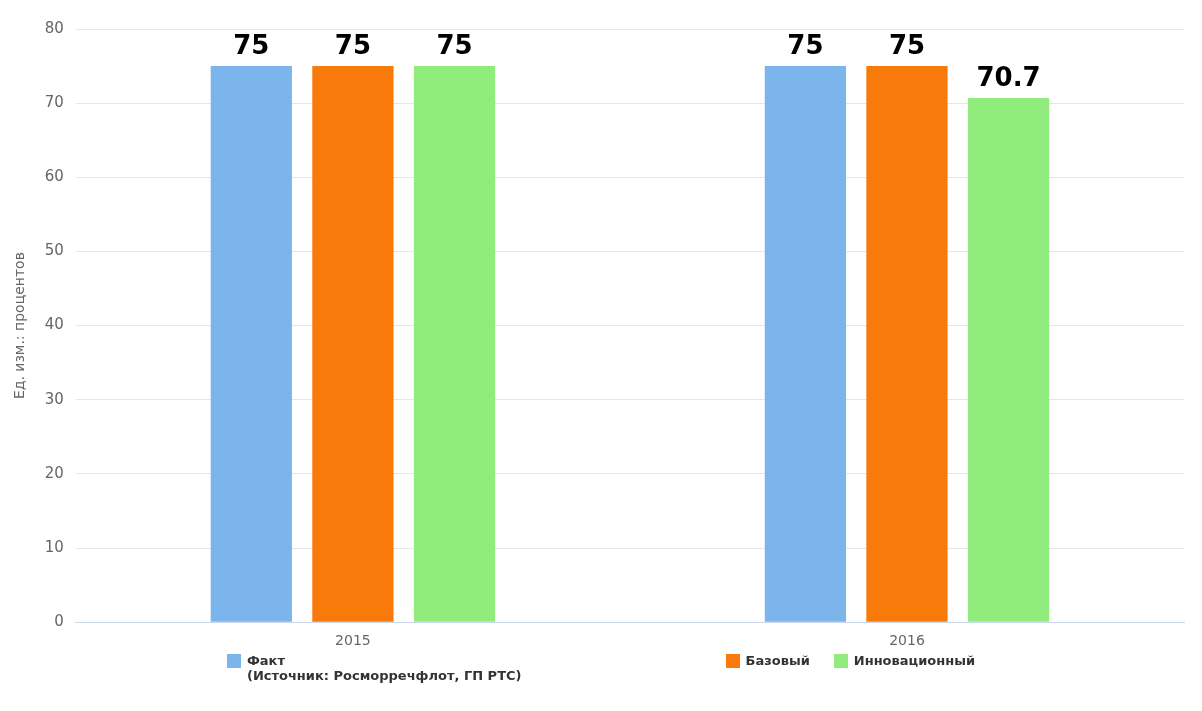 This screenshot has height=711, width=1202. I want to click on y-tick-label: 40, so click(54, 324).